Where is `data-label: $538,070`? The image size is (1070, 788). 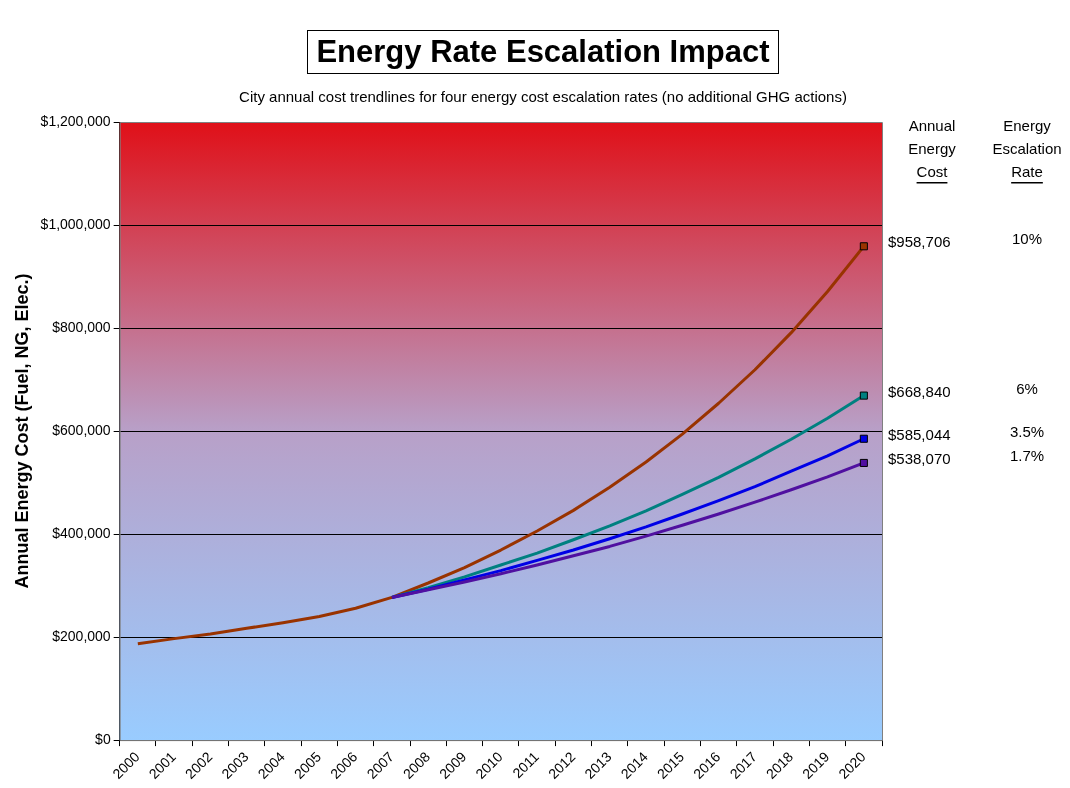
data-label: $538,070 is located at coordinates (919, 459).